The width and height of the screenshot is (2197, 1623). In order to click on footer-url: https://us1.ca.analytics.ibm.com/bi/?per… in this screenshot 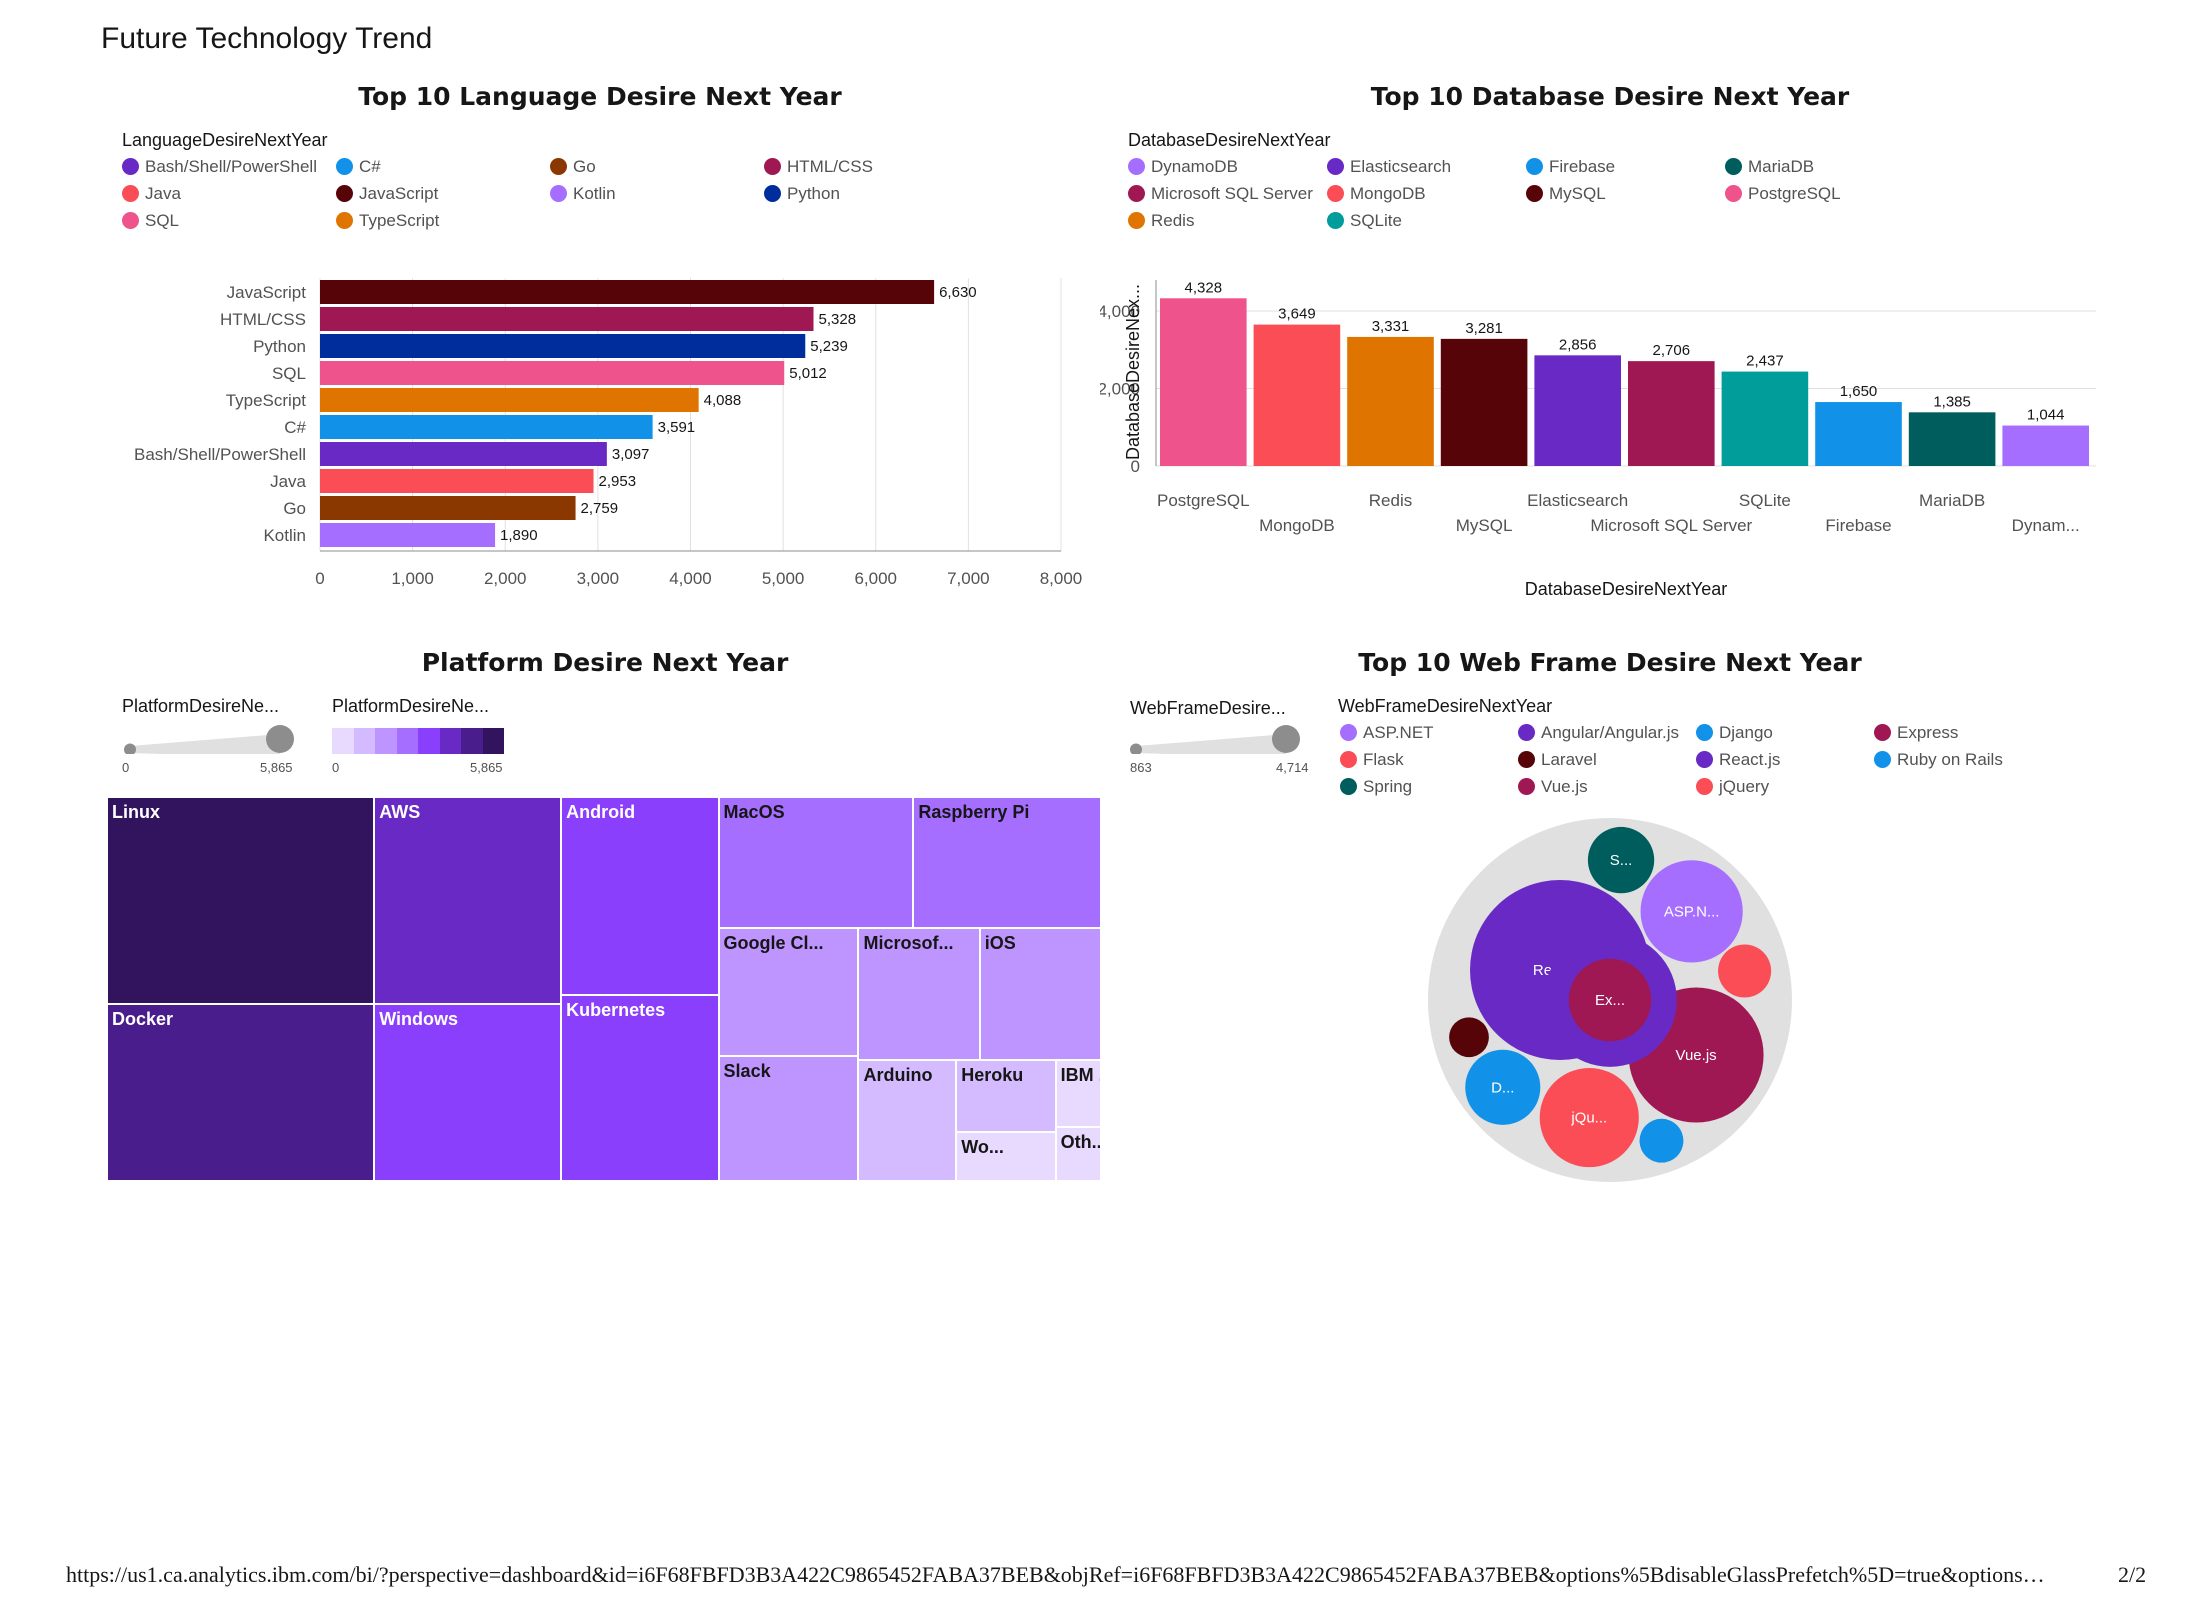, I will do `click(1055, 1574)`.